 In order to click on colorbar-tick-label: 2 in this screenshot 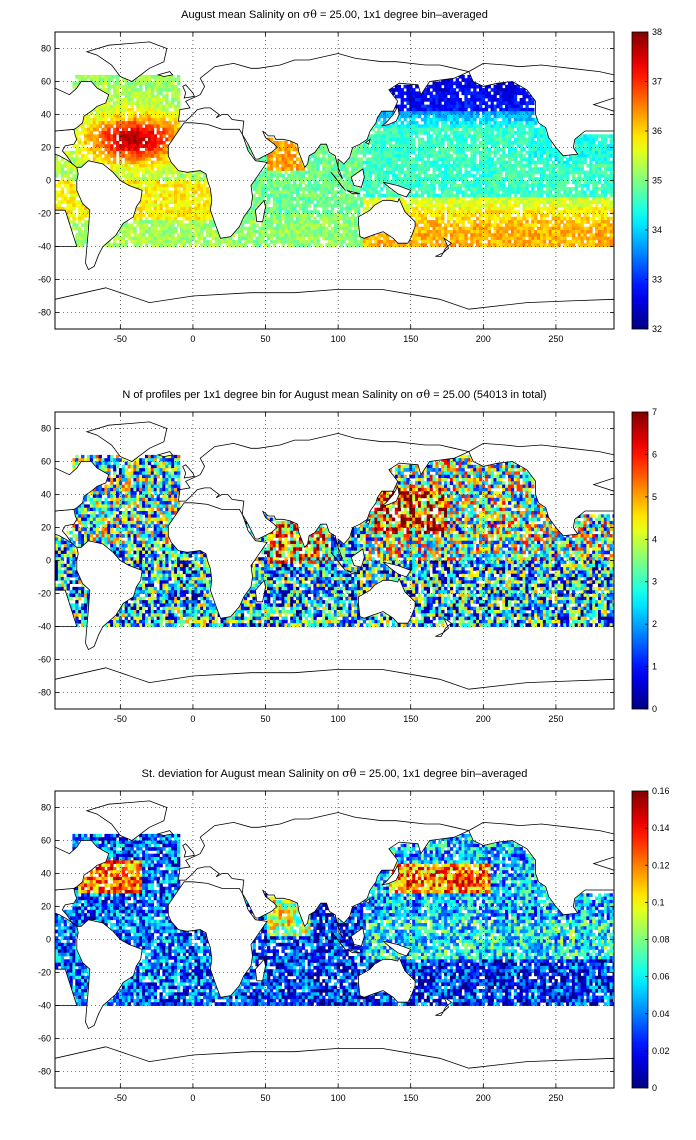, I will do `click(654, 624)`.